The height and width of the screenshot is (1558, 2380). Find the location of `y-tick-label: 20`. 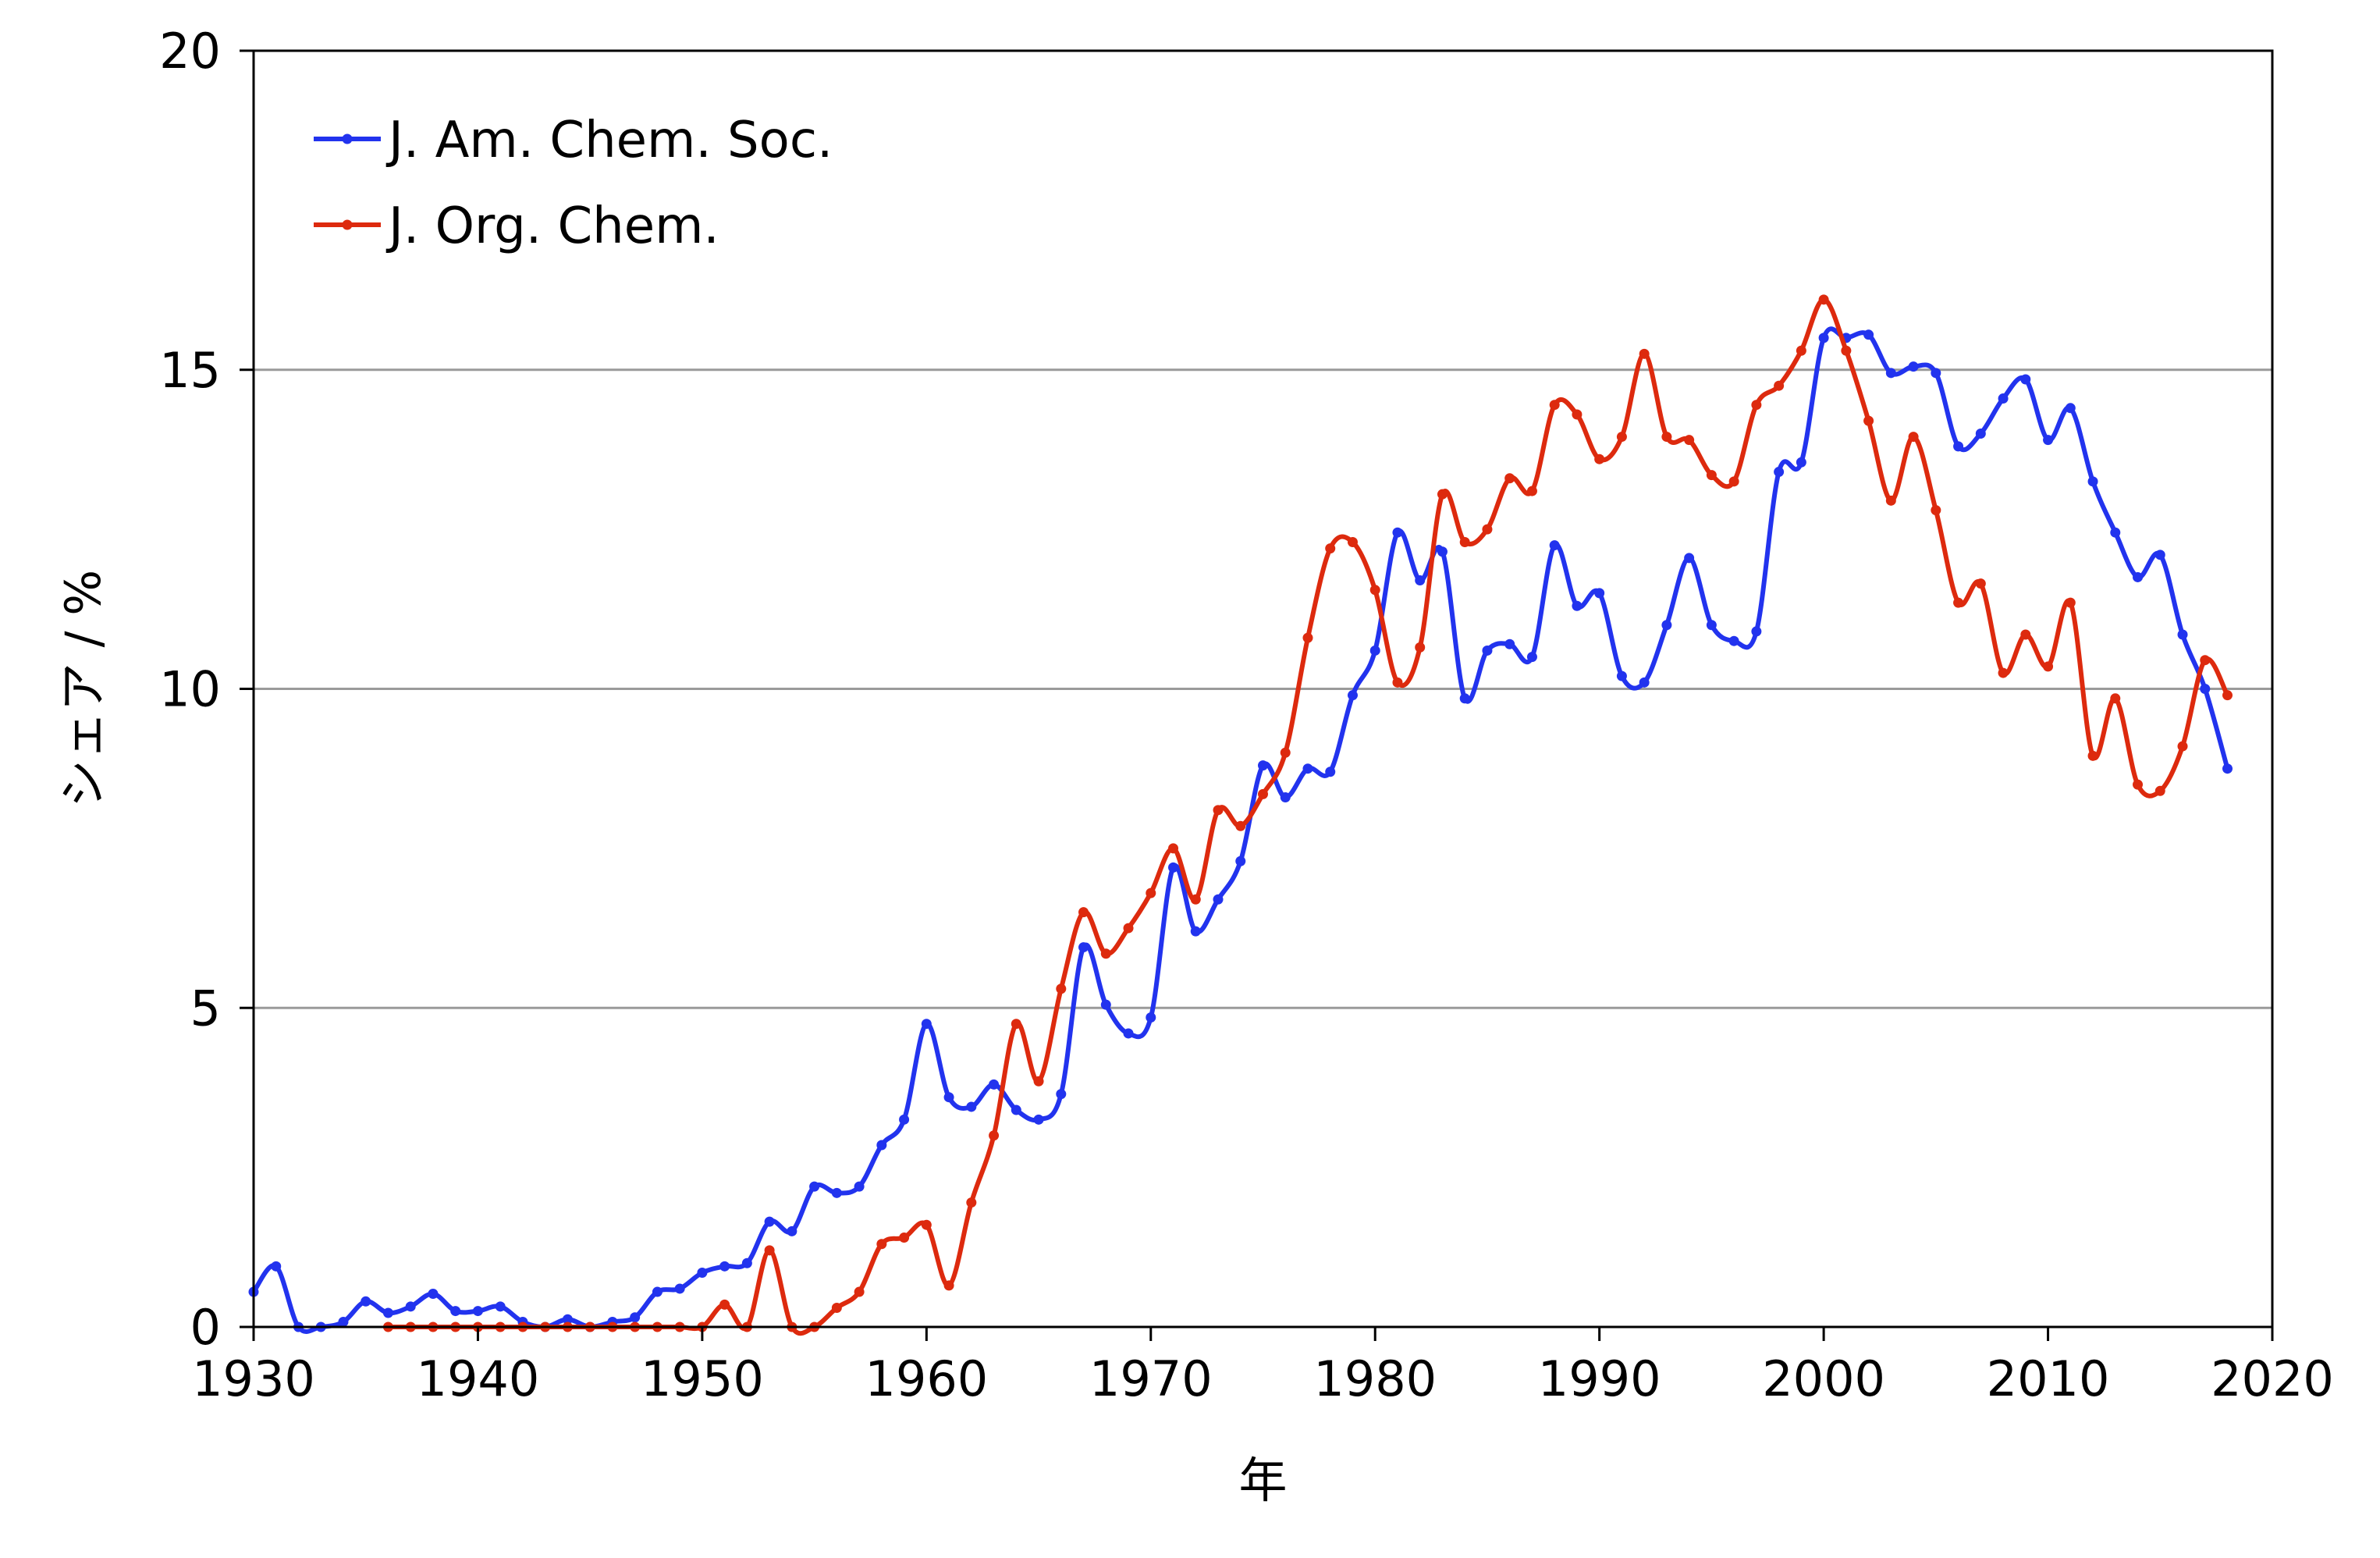

y-tick-label: 20 is located at coordinates (190, 51).